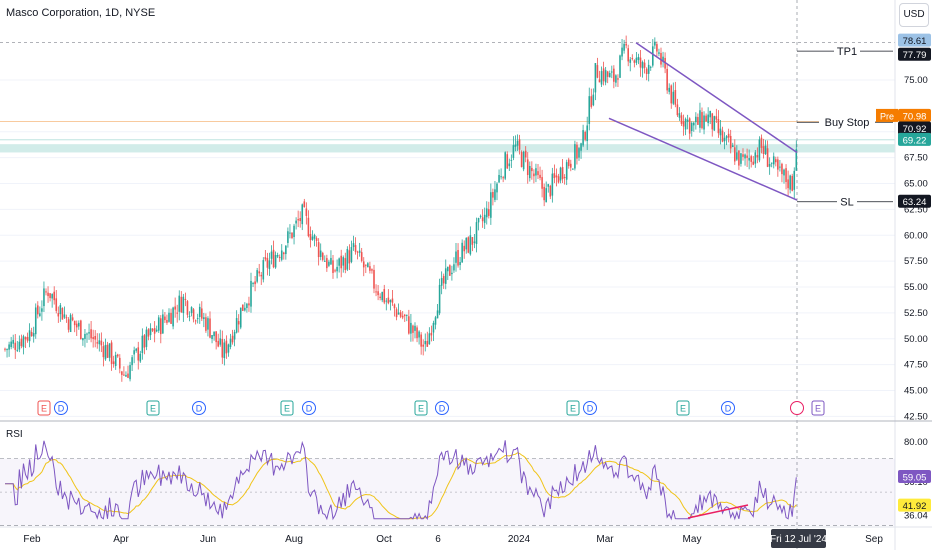 The image size is (932, 550). Describe the element at coordinates (914, 15) in the screenshot. I see `currency-button: USD` at that location.